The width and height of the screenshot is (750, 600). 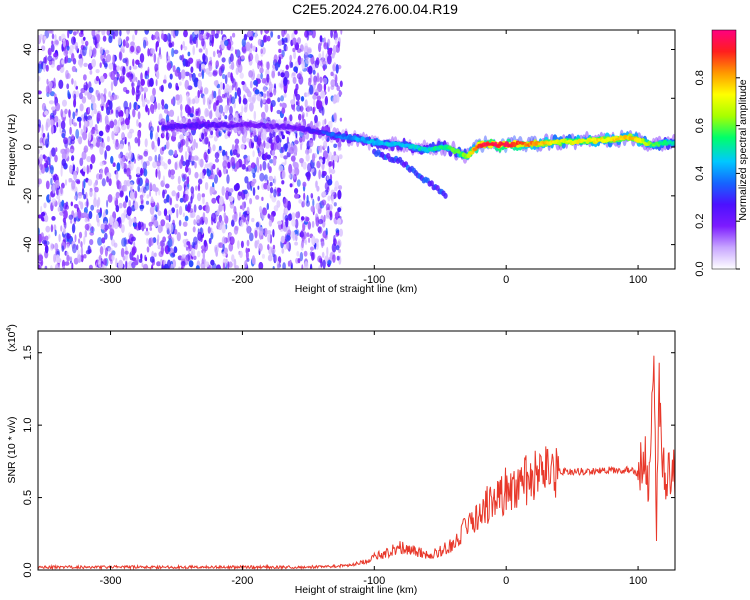 I want to click on snr-y-tick-label: 1.5, so click(x=28, y=352).